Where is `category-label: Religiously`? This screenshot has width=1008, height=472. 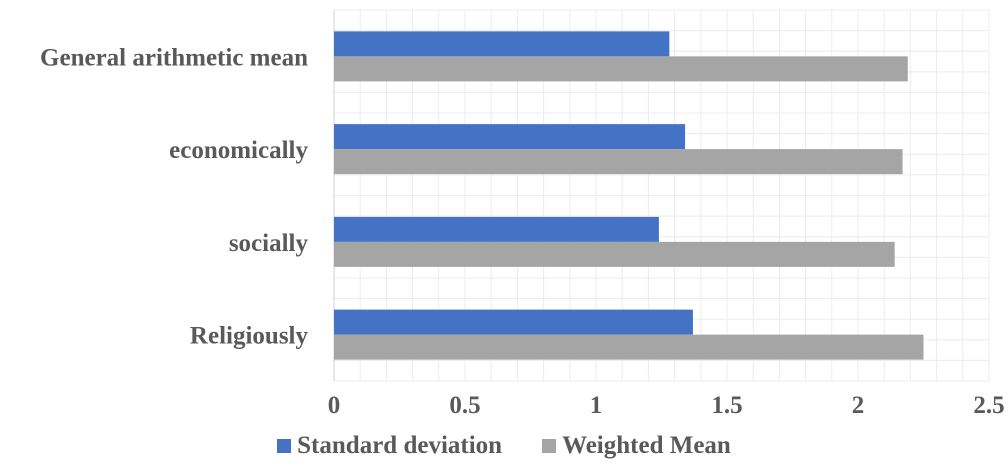
category-label: Religiously is located at coordinates (249, 336).